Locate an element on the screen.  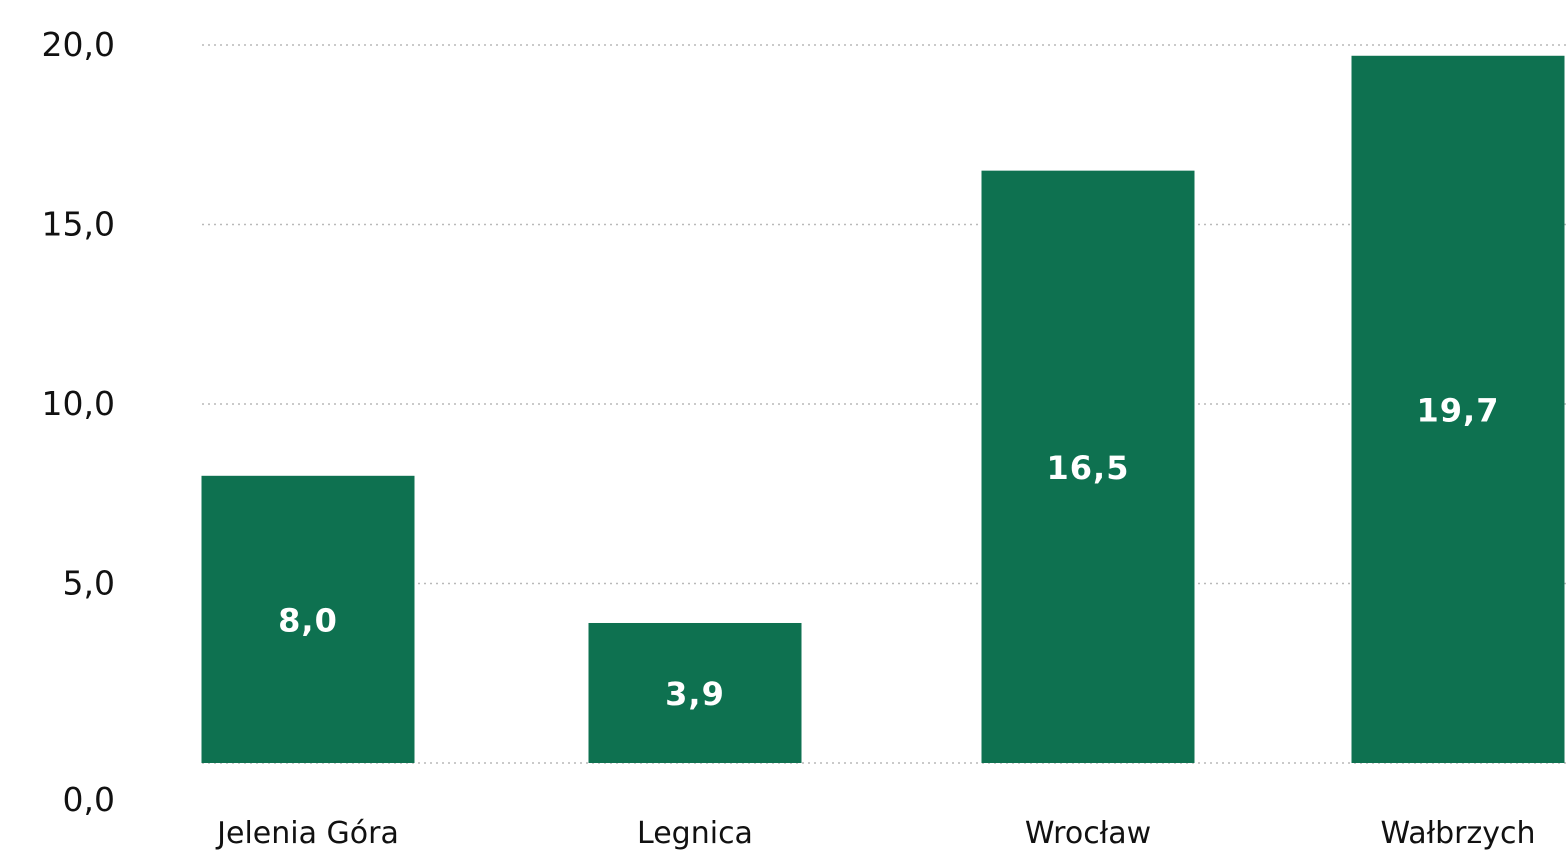
y-tick-label: 20,0 is located at coordinates (78, 44).